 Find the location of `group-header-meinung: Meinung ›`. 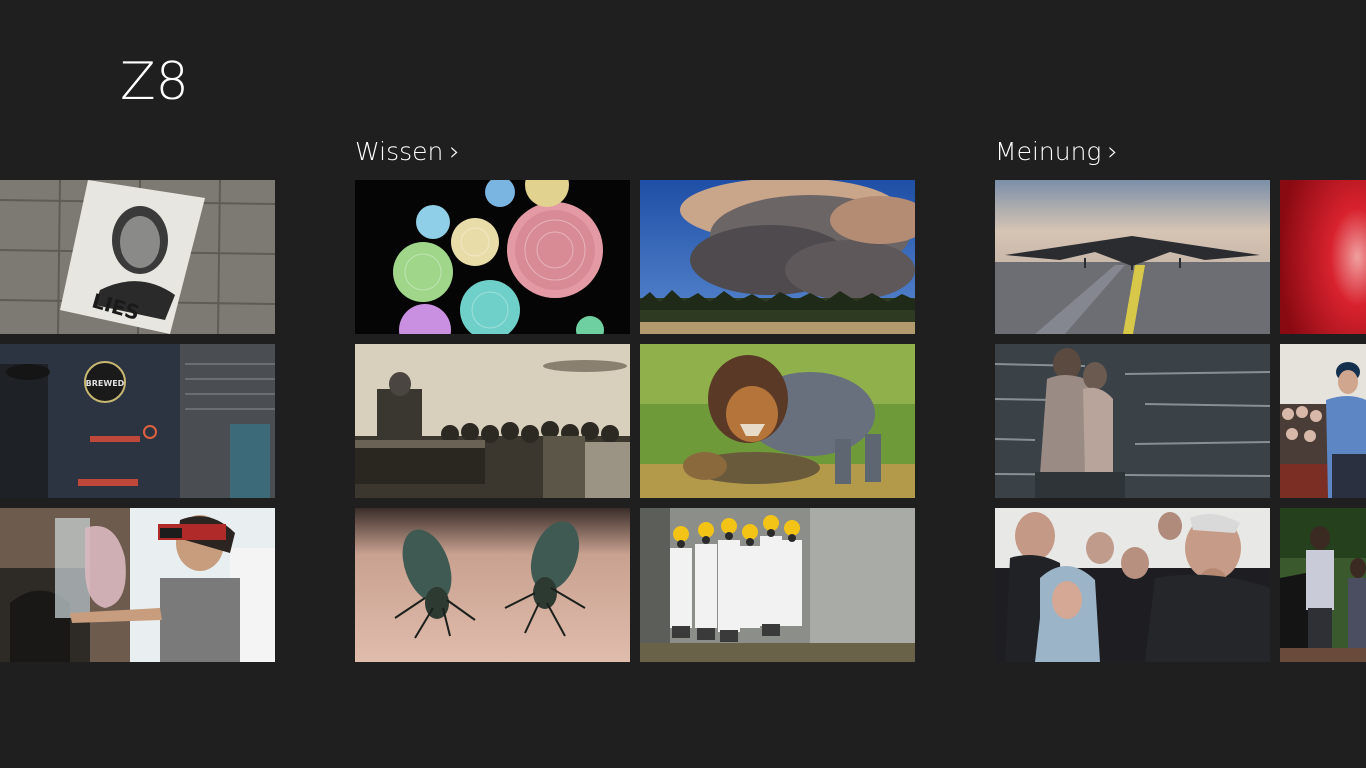

group-header-meinung: Meinung › is located at coordinates (1056, 151).